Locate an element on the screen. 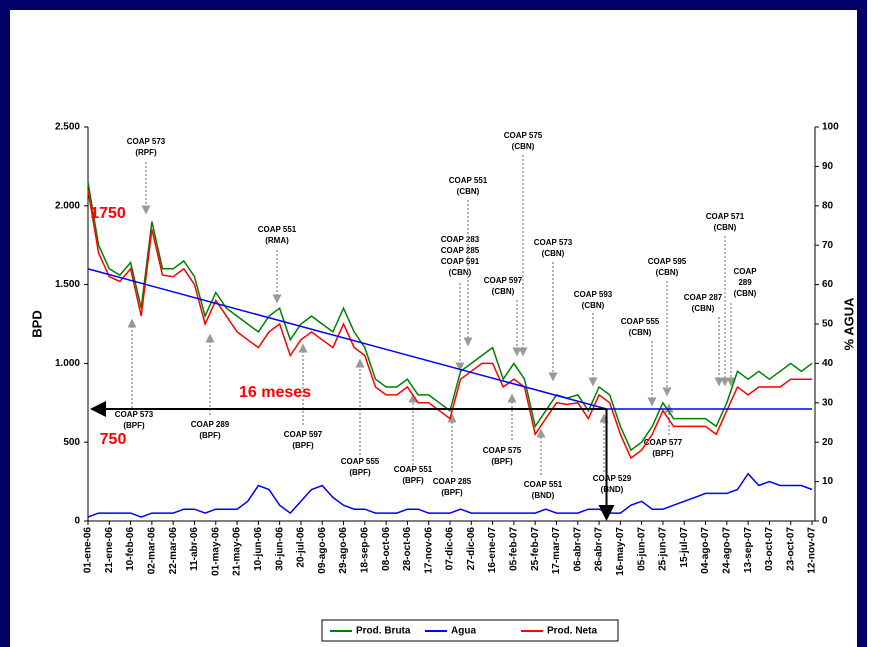 The height and width of the screenshot is (647, 872). y2-tick-label: 0 is located at coordinates (825, 521).